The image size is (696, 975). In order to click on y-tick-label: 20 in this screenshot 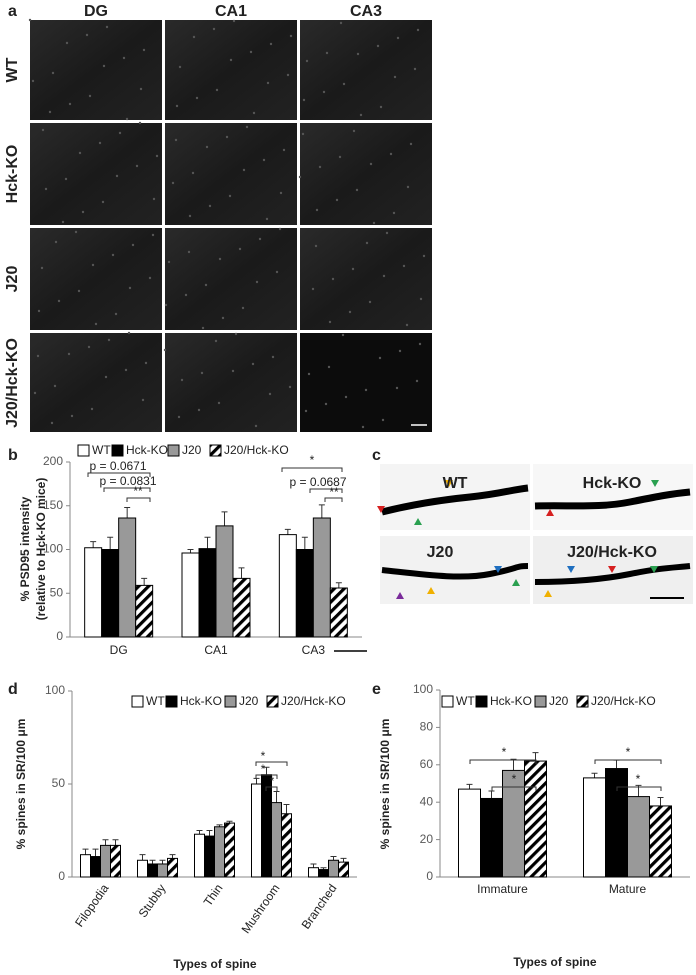, I will do `click(427, 839)`.